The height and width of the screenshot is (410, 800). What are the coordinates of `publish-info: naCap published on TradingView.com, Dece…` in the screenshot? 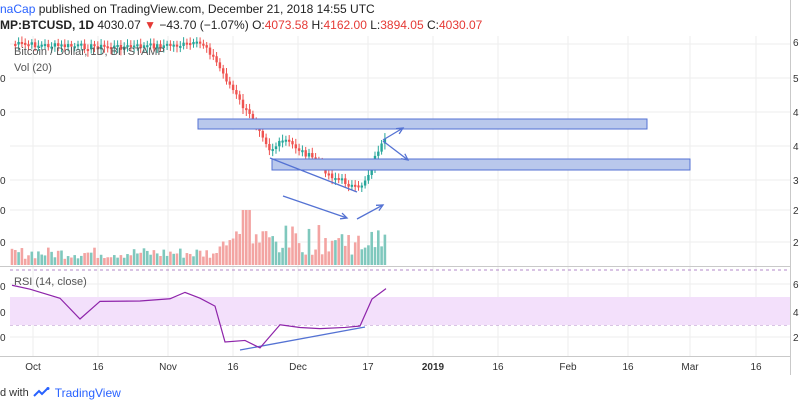 It's located at (187, 9).